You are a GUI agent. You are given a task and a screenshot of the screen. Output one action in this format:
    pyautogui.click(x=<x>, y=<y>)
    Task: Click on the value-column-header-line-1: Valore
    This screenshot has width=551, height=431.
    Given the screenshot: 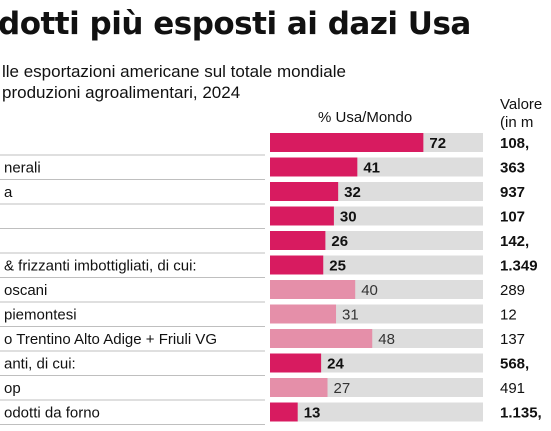 What is the action you would take?
    pyautogui.click(x=521, y=104)
    